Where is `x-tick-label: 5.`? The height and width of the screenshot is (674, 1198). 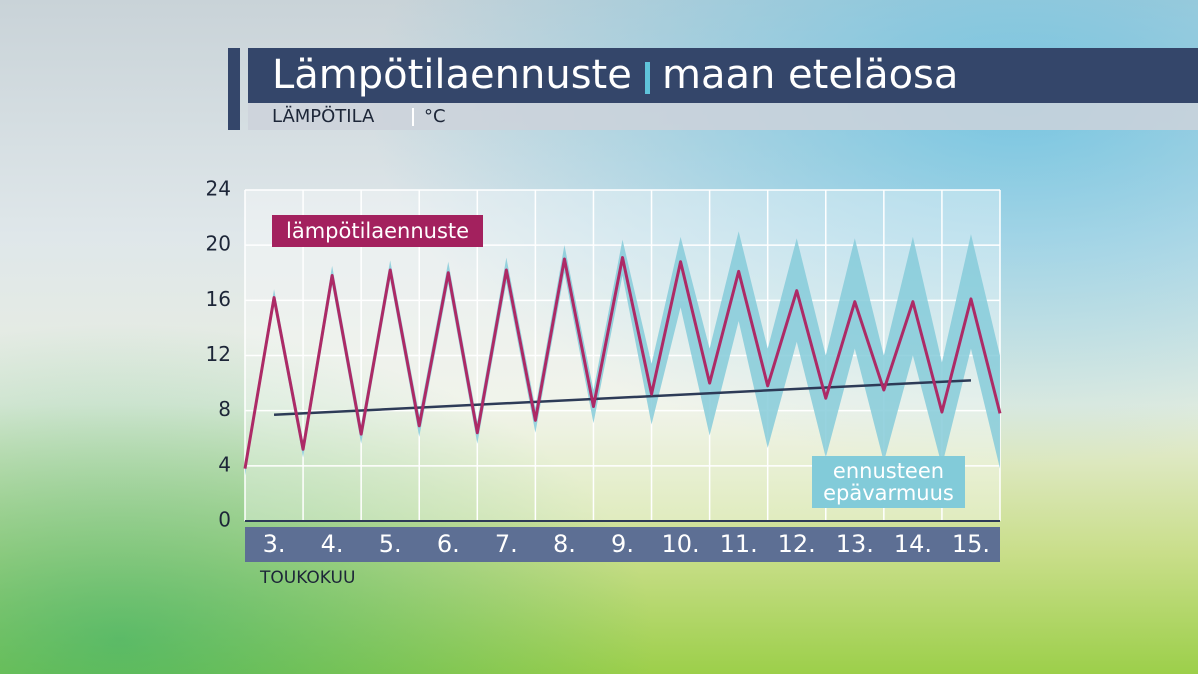 x-tick-label: 5. is located at coordinates (390, 544).